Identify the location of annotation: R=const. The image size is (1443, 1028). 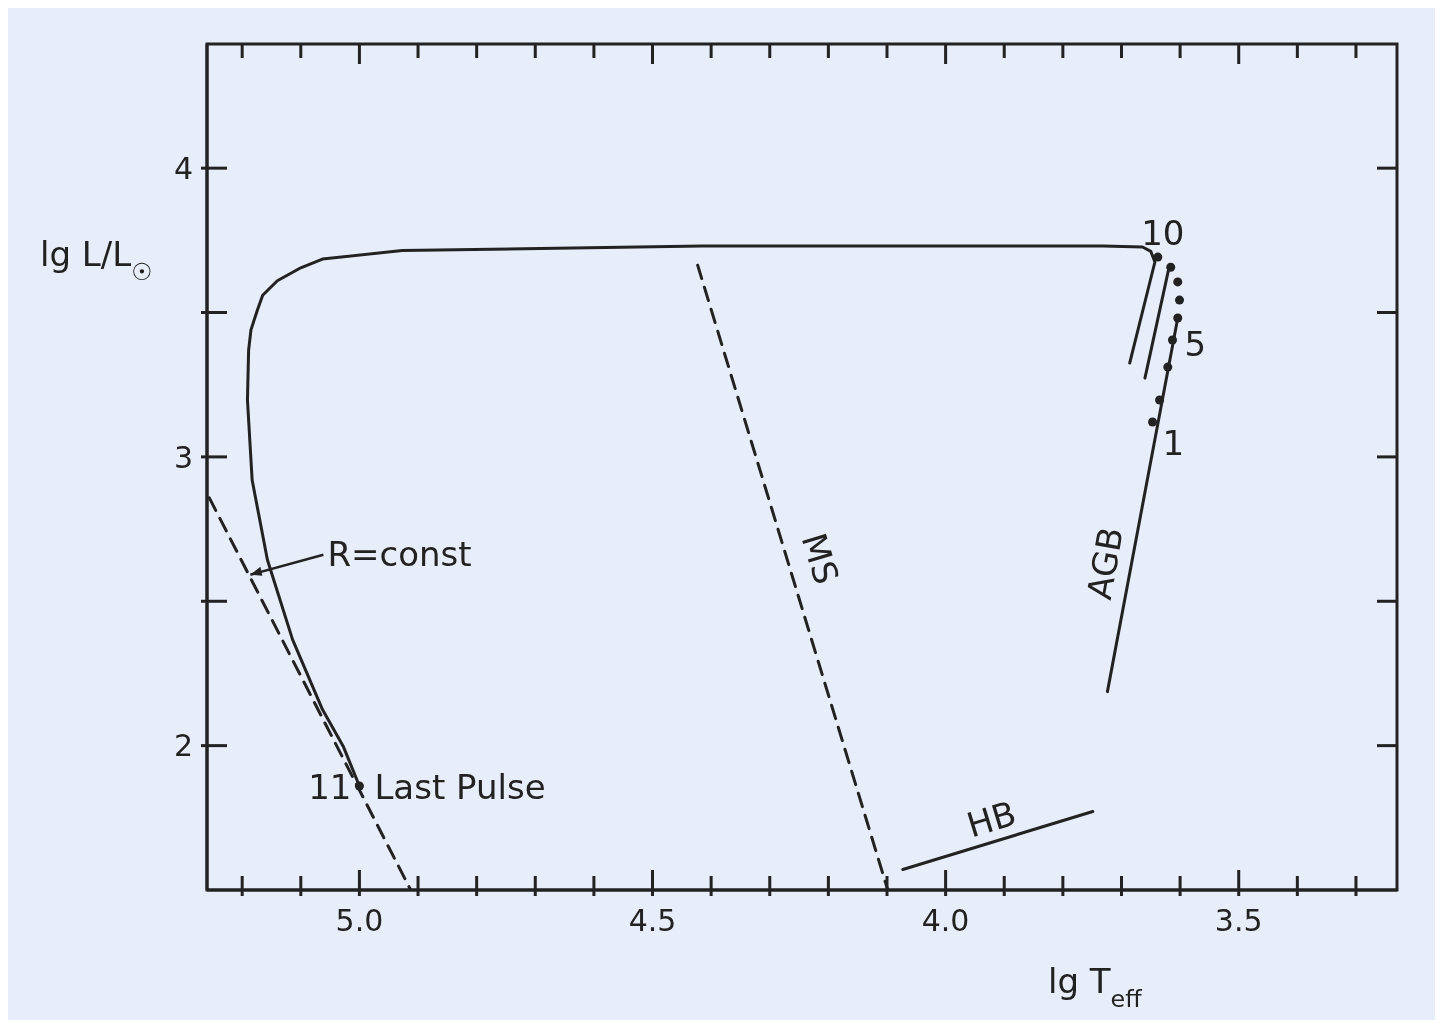
(399, 553).